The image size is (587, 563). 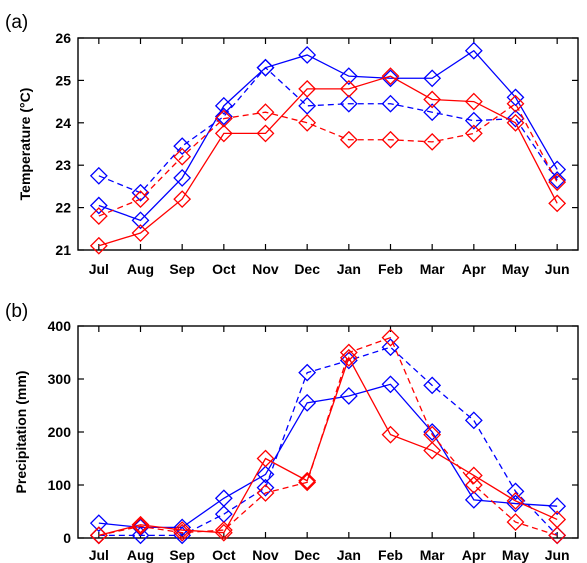 I want to click on x-tick-label: Mar, so click(x=432, y=555).